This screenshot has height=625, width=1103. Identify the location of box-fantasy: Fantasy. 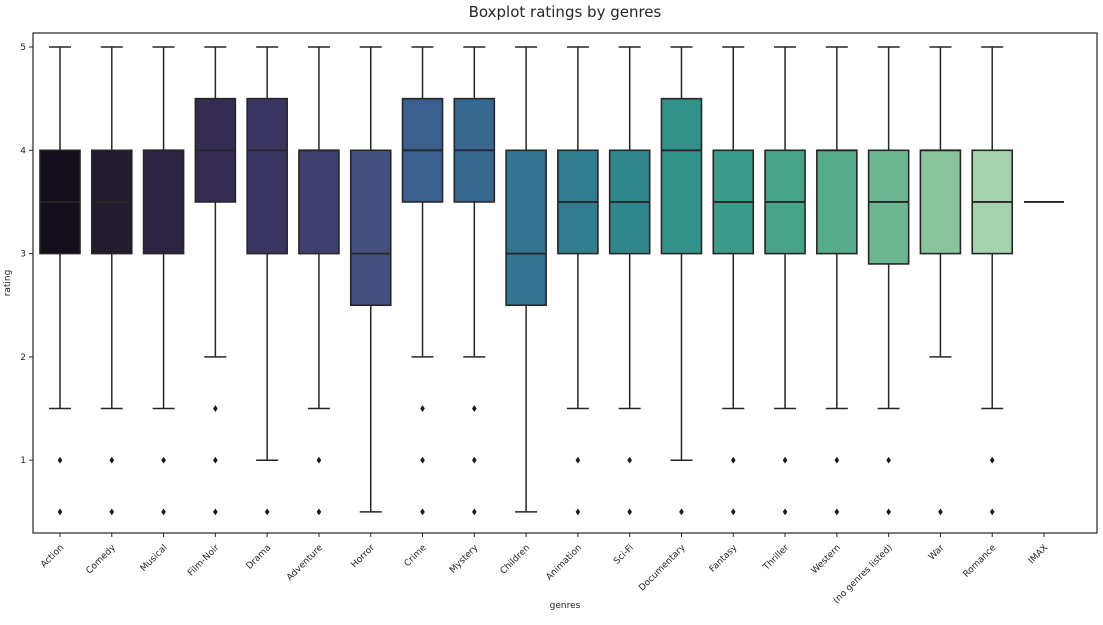
(731, 310).